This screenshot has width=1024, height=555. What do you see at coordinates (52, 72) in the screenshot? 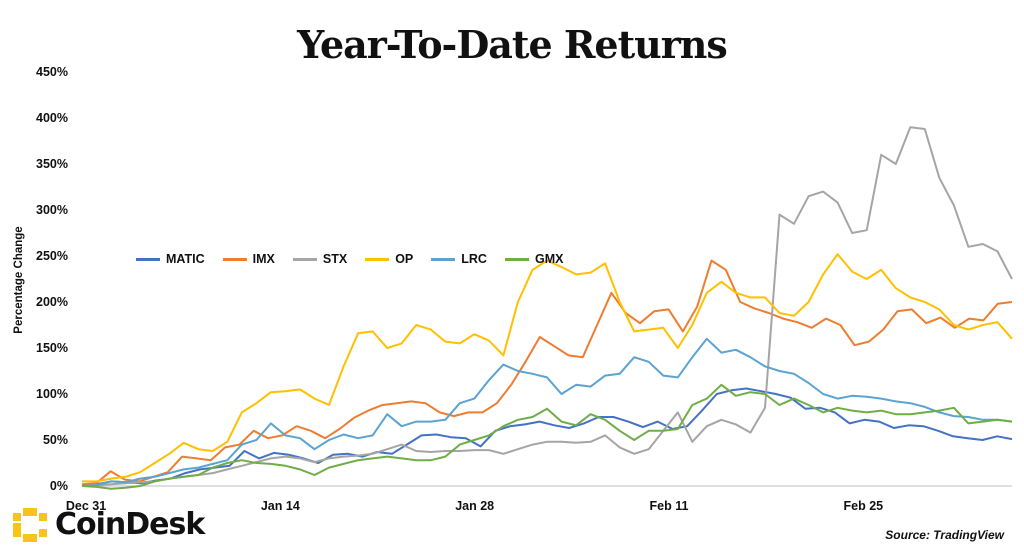
I see `y-tick-label: 450%` at bounding box center [52, 72].